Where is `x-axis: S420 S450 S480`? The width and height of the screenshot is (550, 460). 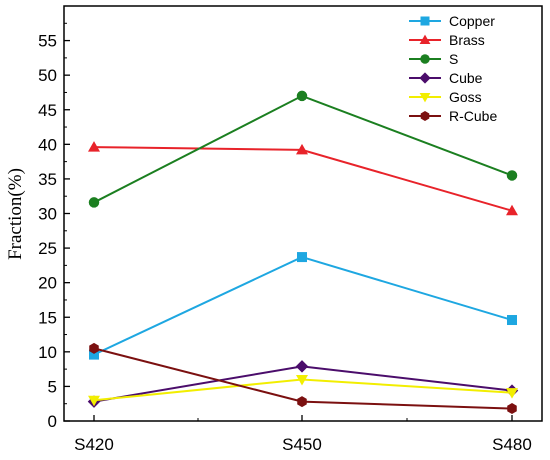 x-axis: S420 S450 S480 is located at coordinates (303, 434).